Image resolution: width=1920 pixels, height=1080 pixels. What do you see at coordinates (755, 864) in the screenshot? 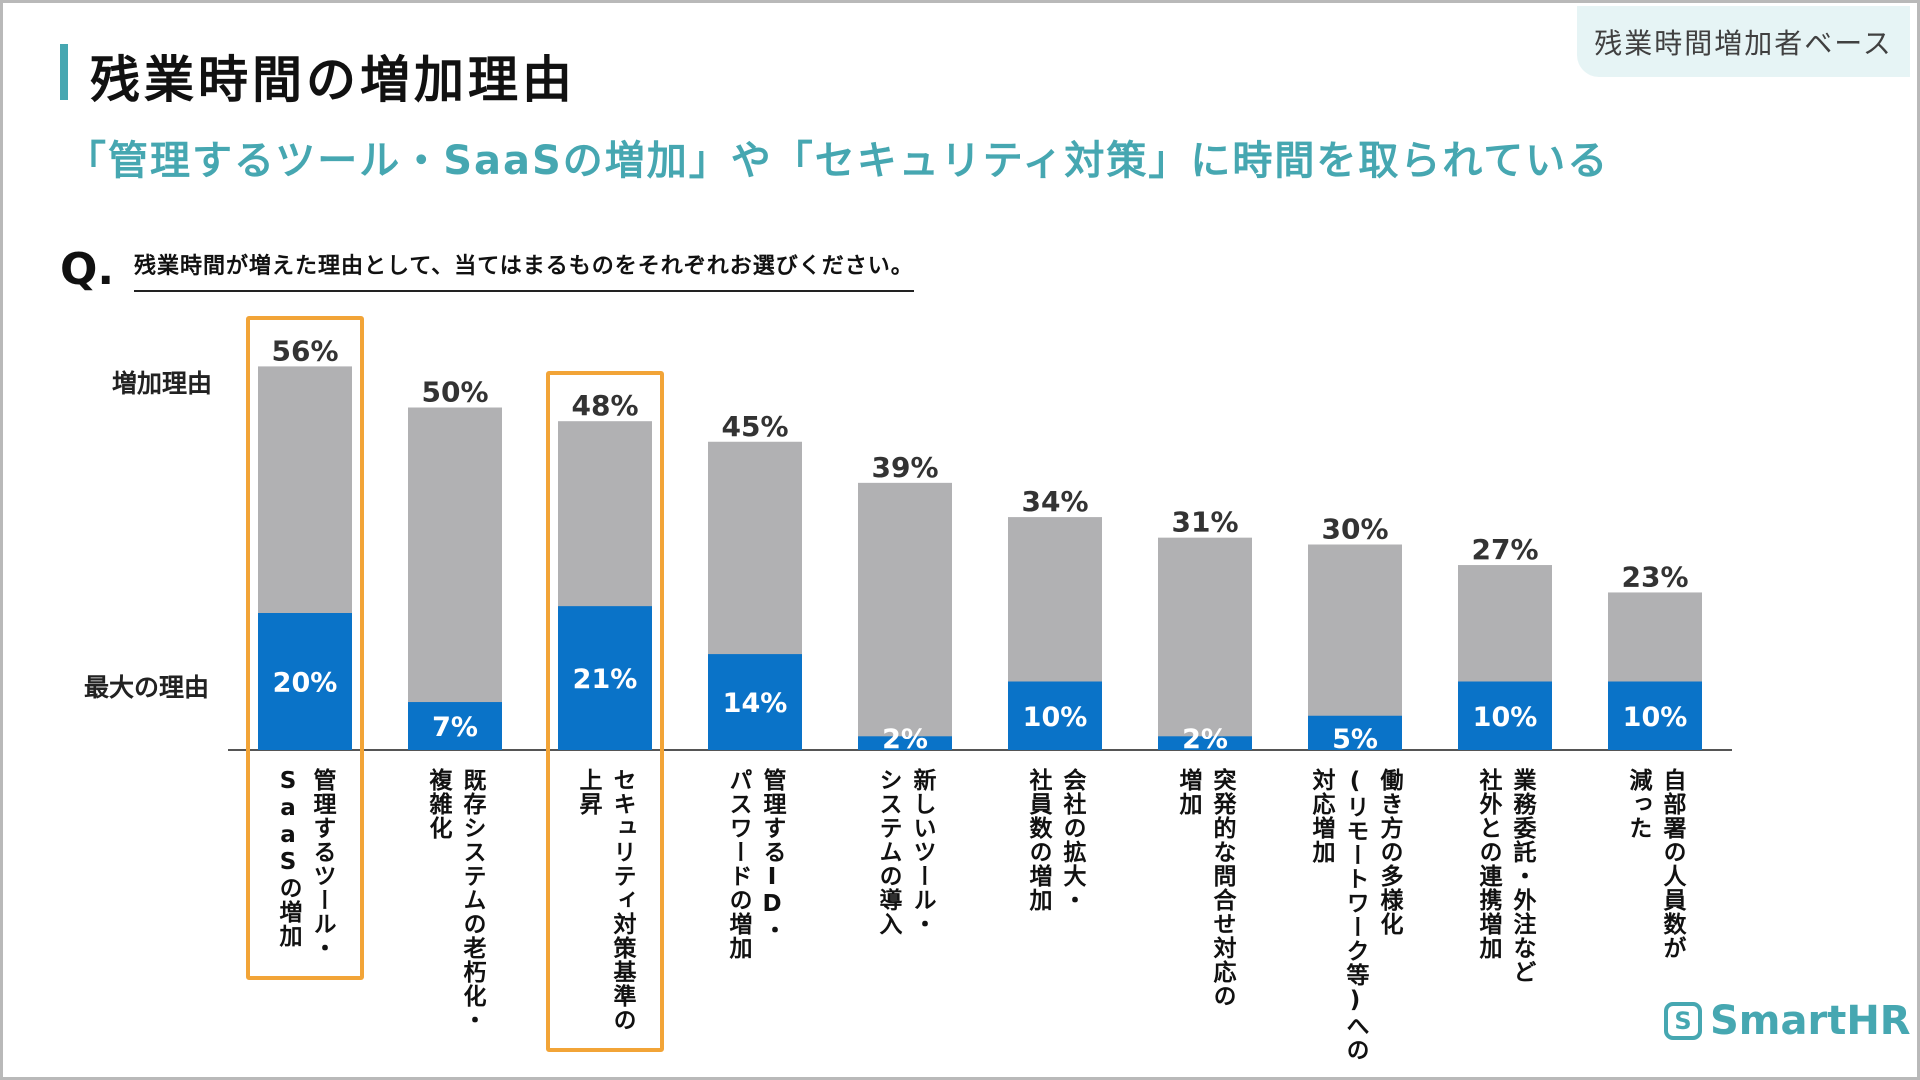
I see `category-label: 管理するID・ パスワードの増加` at bounding box center [755, 864].